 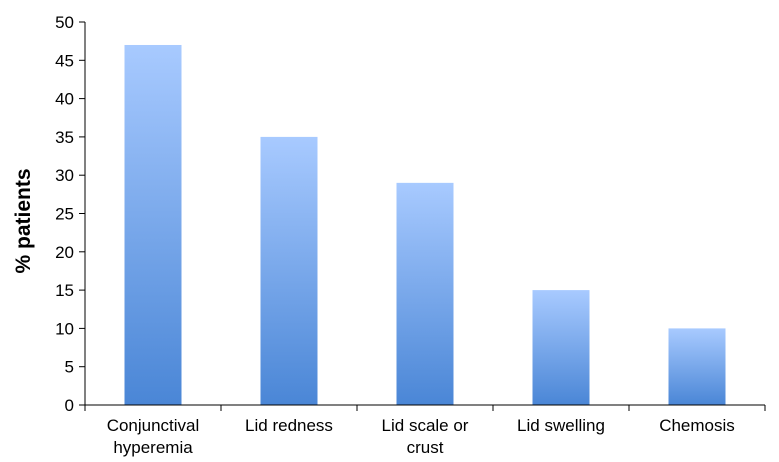 What do you see at coordinates (64, 99) in the screenshot?
I see `y-tick-label-8: 40` at bounding box center [64, 99].